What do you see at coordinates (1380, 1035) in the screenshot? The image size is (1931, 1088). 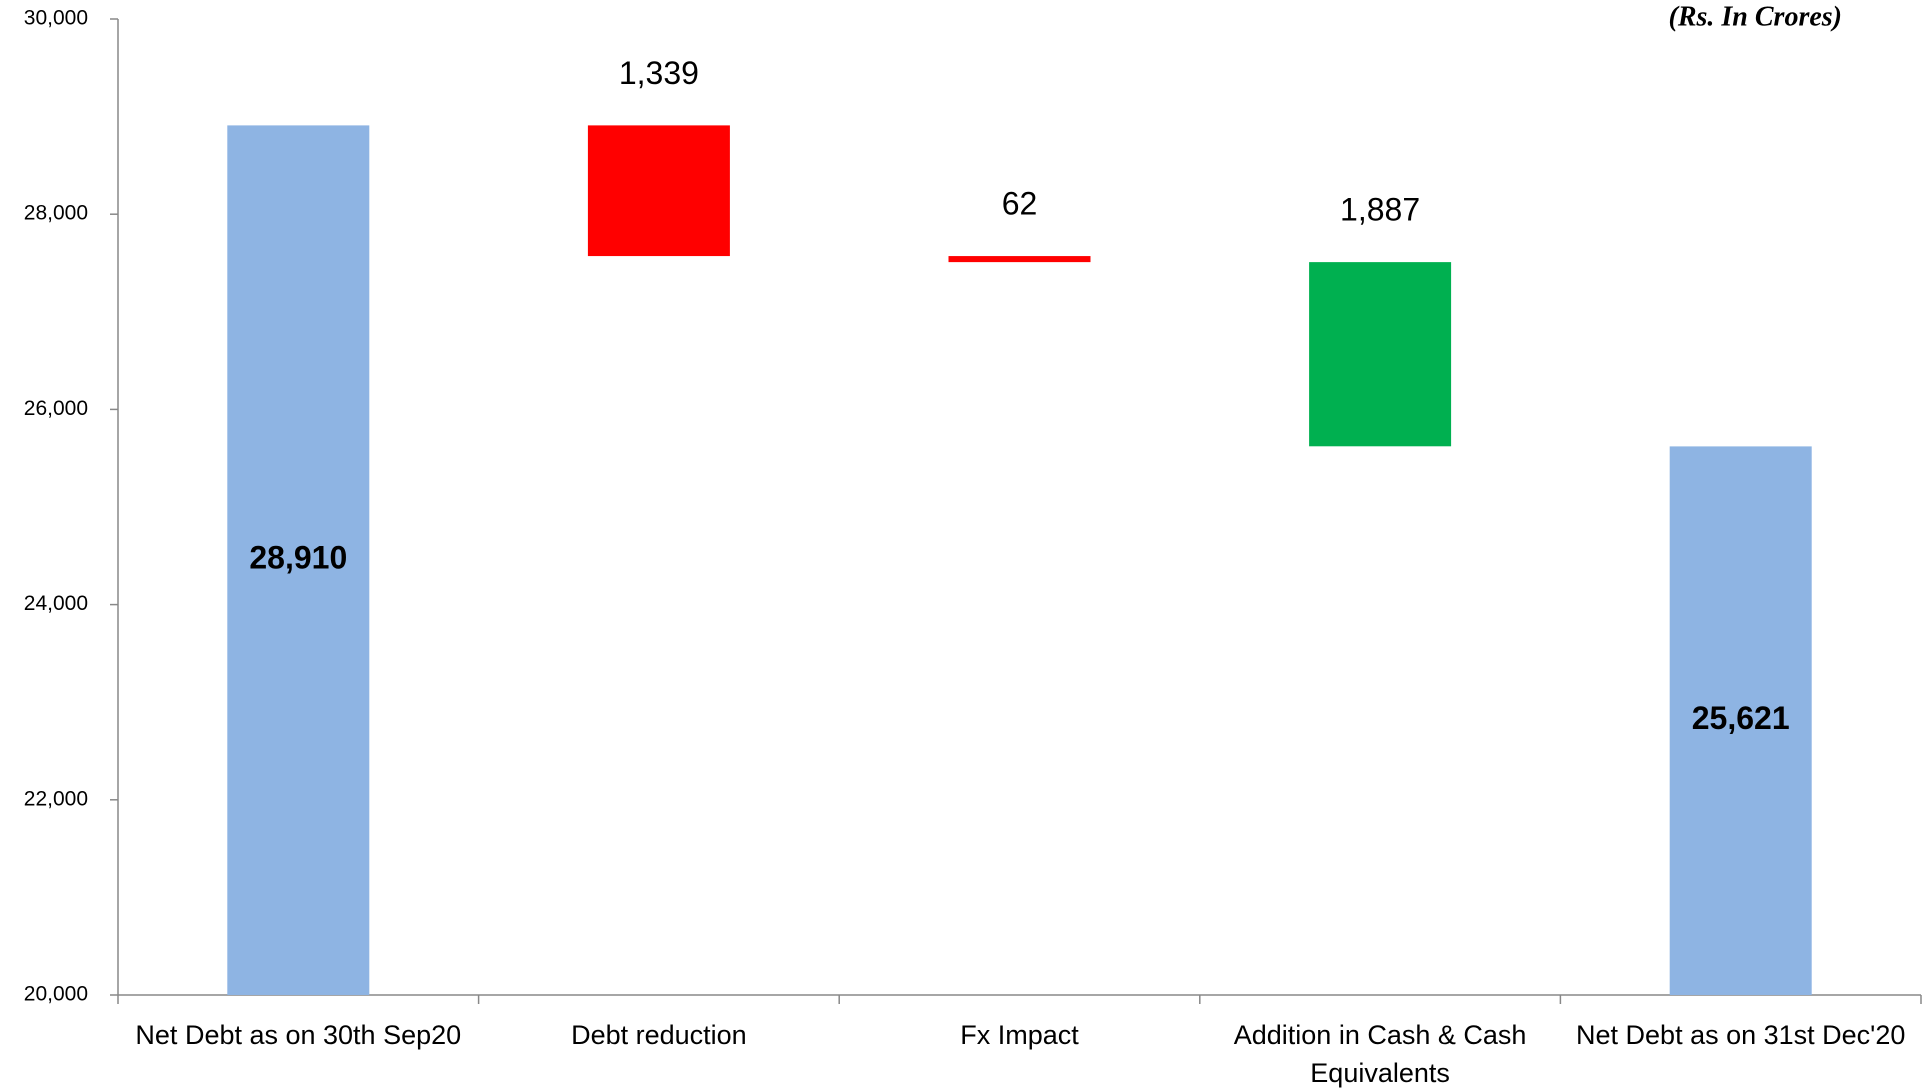 I see `x-tick-label-line: Addition in Cash & Cash` at bounding box center [1380, 1035].